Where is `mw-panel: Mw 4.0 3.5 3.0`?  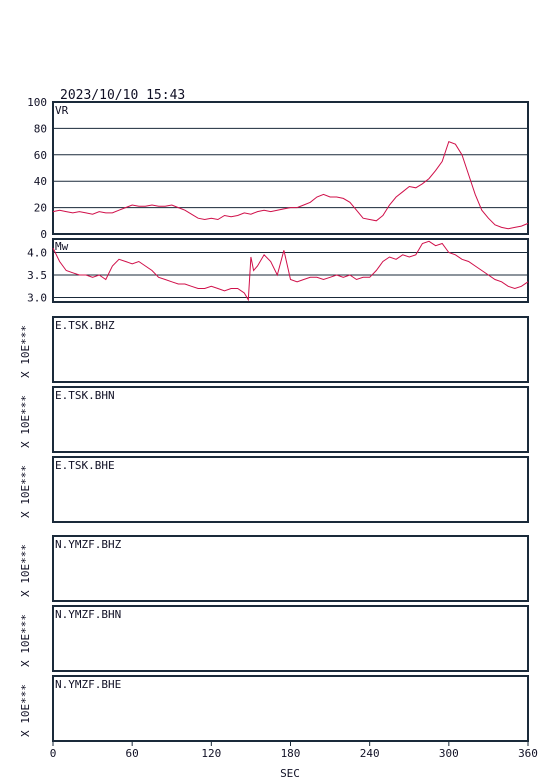
mw-panel: Mw 4.0 3.5 3.0 is located at coordinates (278, 271).